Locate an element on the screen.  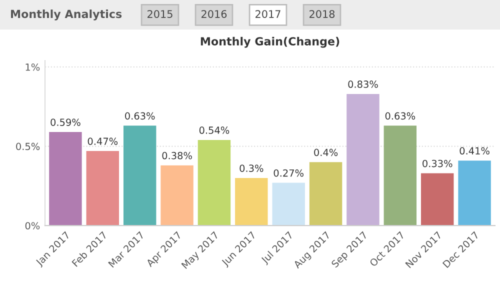
text: 2018 is located at coordinates (322, 14).